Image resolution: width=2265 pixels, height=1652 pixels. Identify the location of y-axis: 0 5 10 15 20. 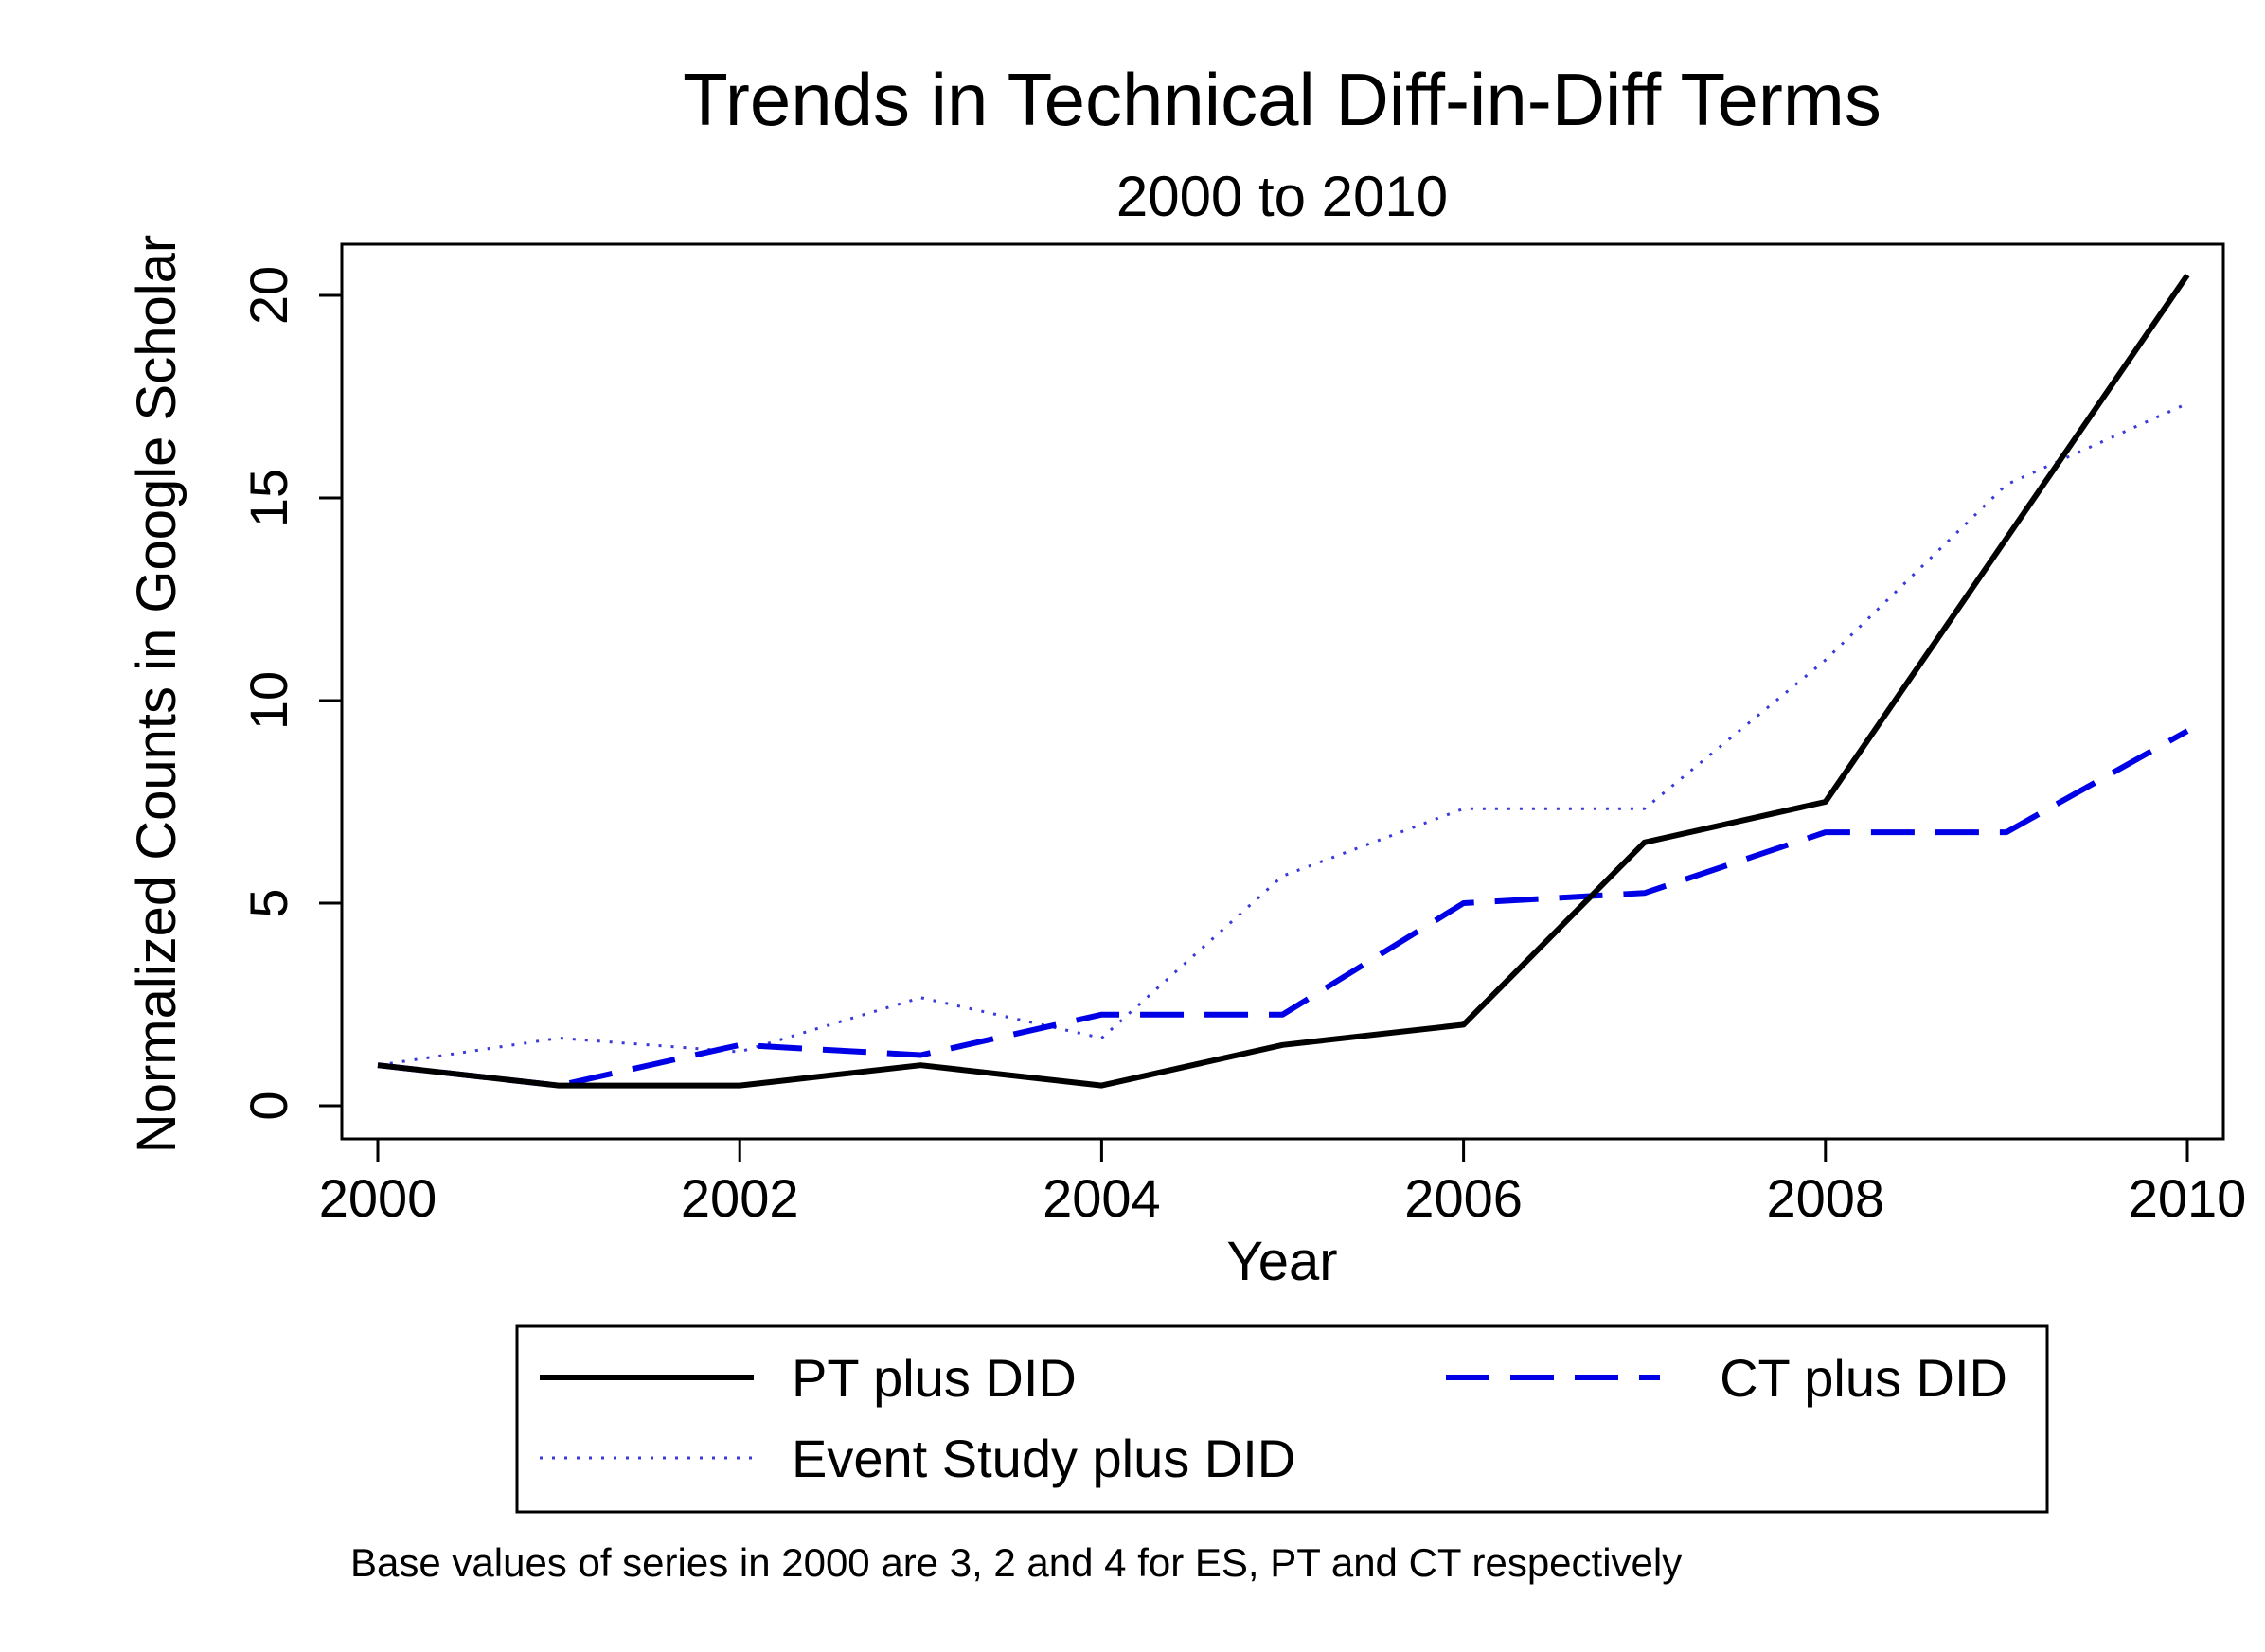
(290, 693).